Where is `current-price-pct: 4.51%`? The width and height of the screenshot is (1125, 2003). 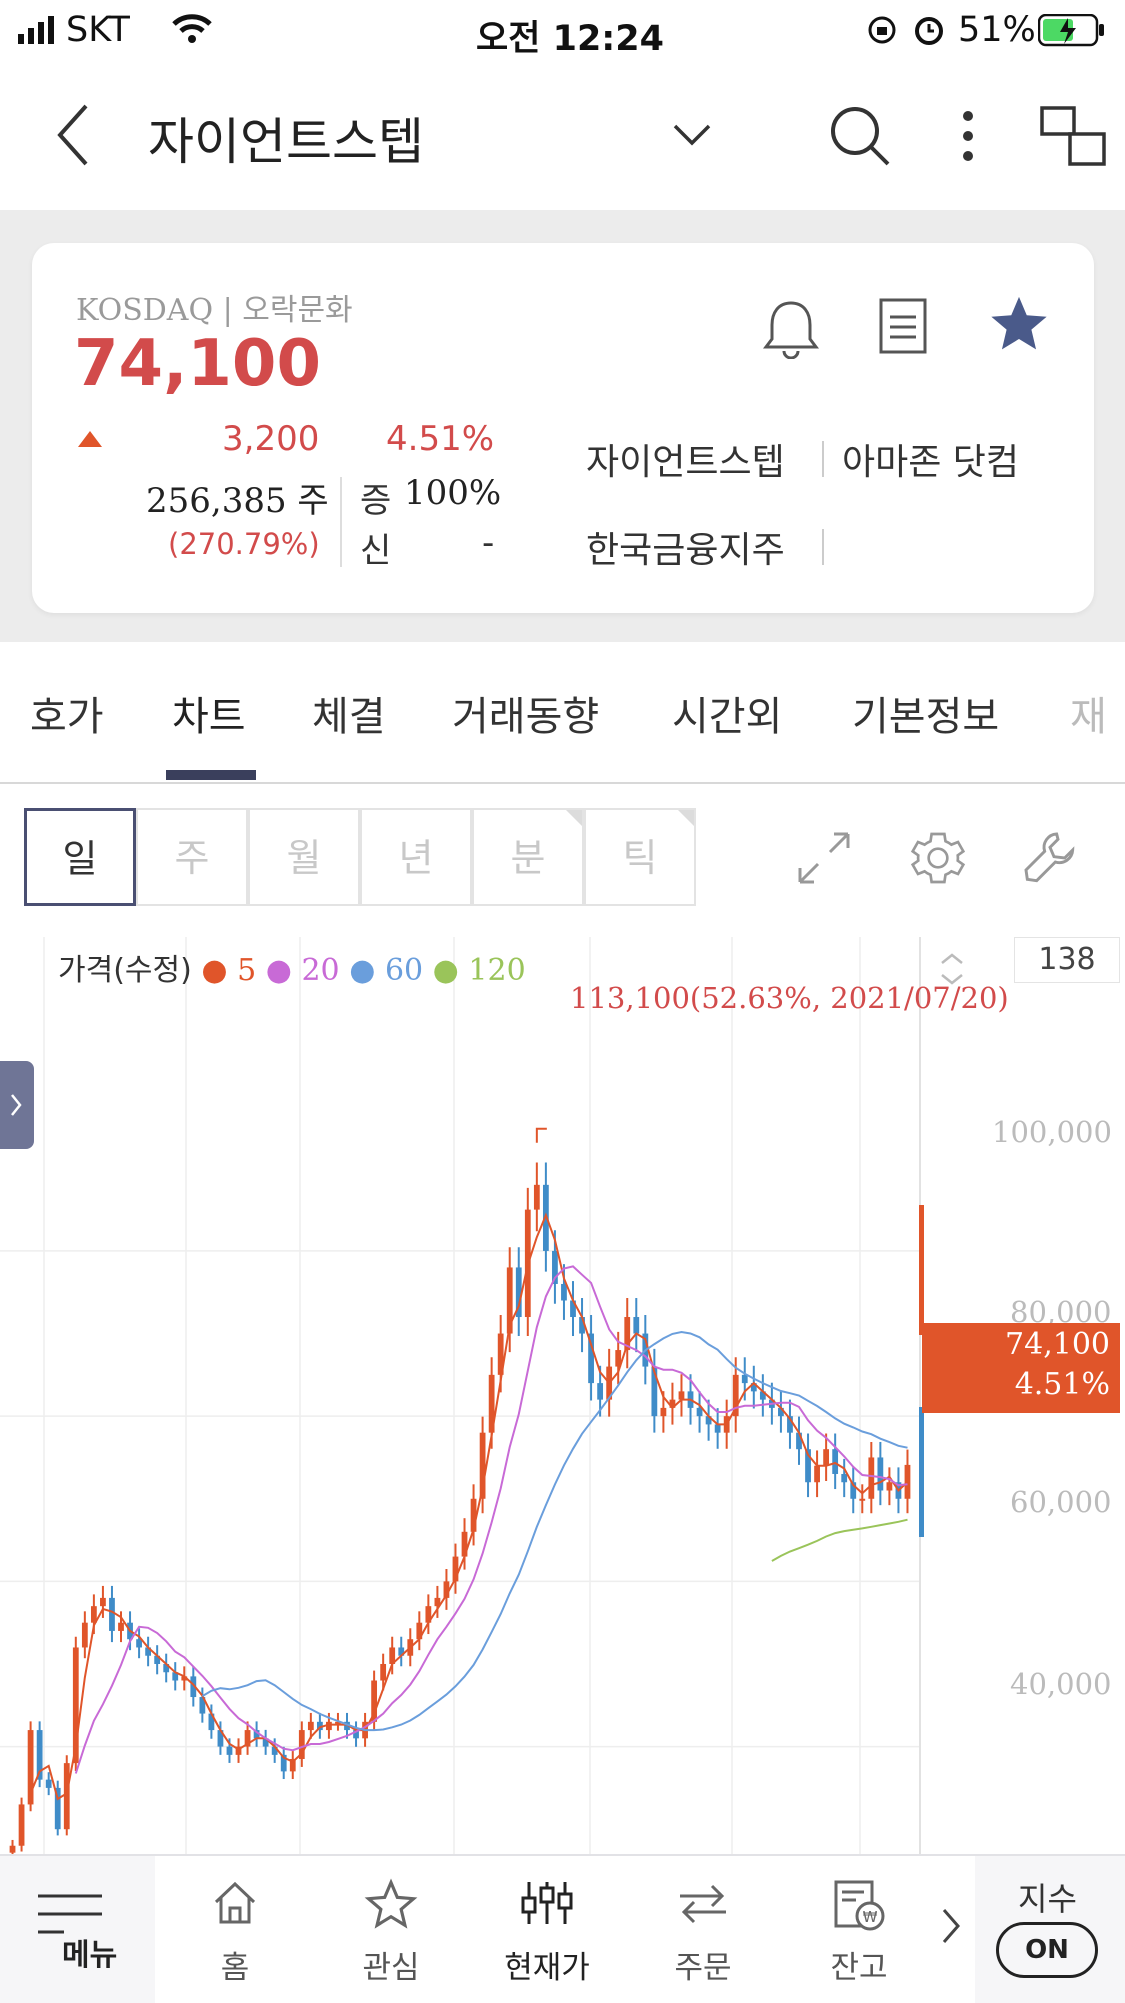 current-price-pct: 4.51% is located at coordinates (1062, 1384).